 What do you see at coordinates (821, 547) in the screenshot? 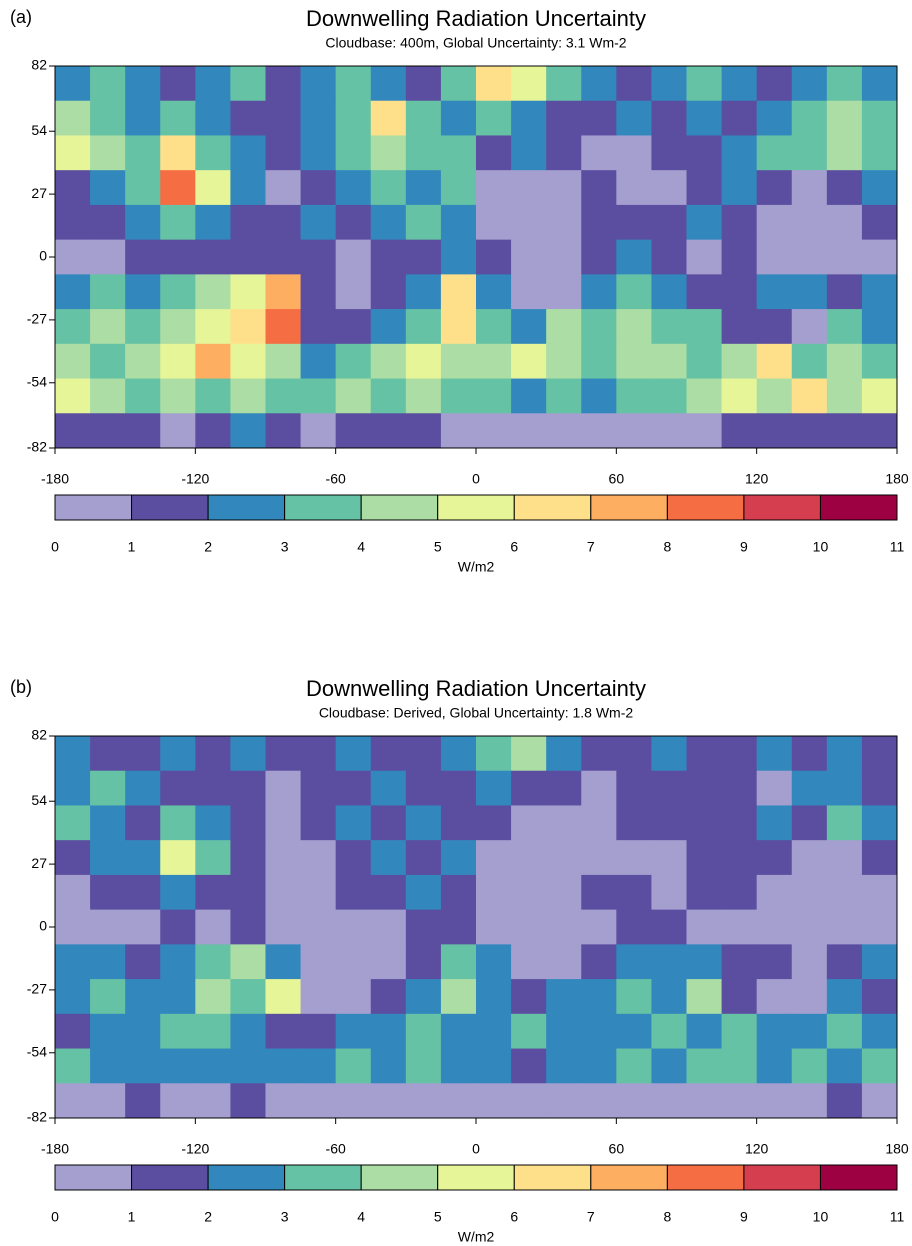
I see `colorbar-tick-label: 10` at bounding box center [821, 547].